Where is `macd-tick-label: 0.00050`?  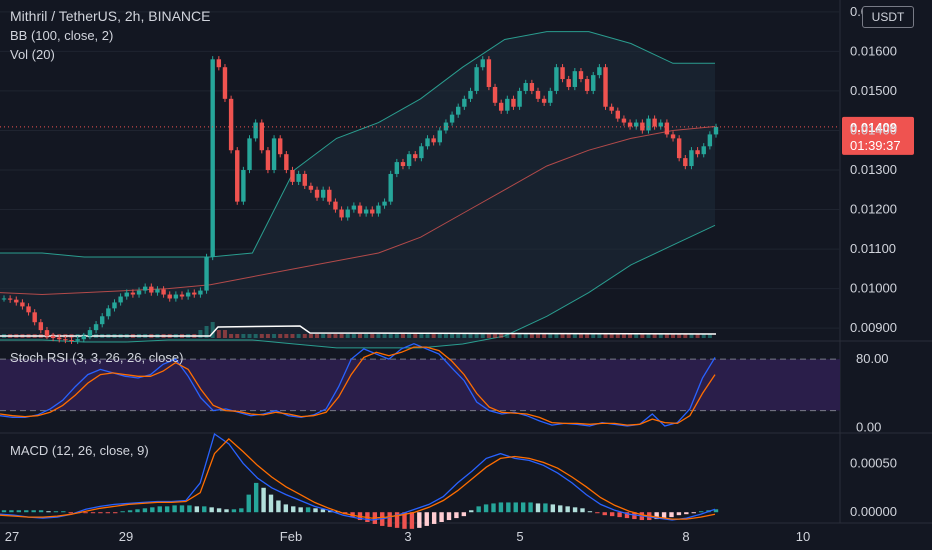
macd-tick-label: 0.00050 is located at coordinates (873, 462).